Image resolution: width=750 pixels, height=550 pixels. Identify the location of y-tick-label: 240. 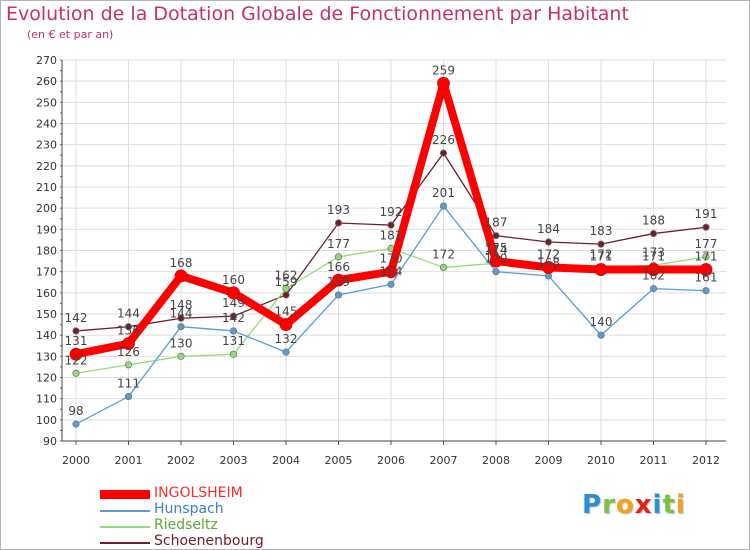
(46, 124).